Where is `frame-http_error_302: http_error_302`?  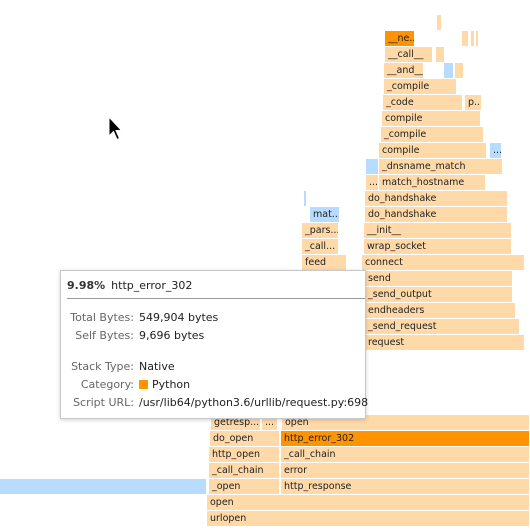 frame-http_error_302: http_error_302 is located at coordinates (405, 438).